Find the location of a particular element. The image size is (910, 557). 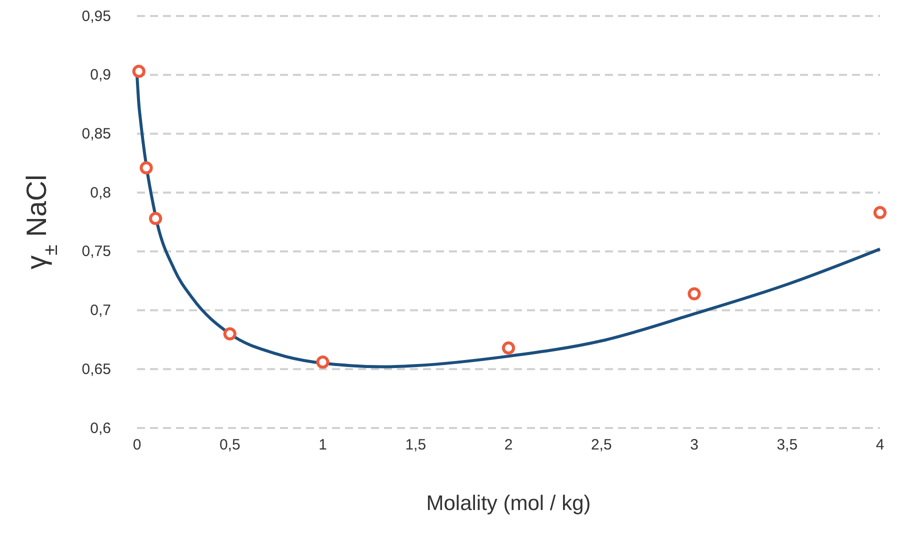

x-tick-label: 0,5 is located at coordinates (229, 445).